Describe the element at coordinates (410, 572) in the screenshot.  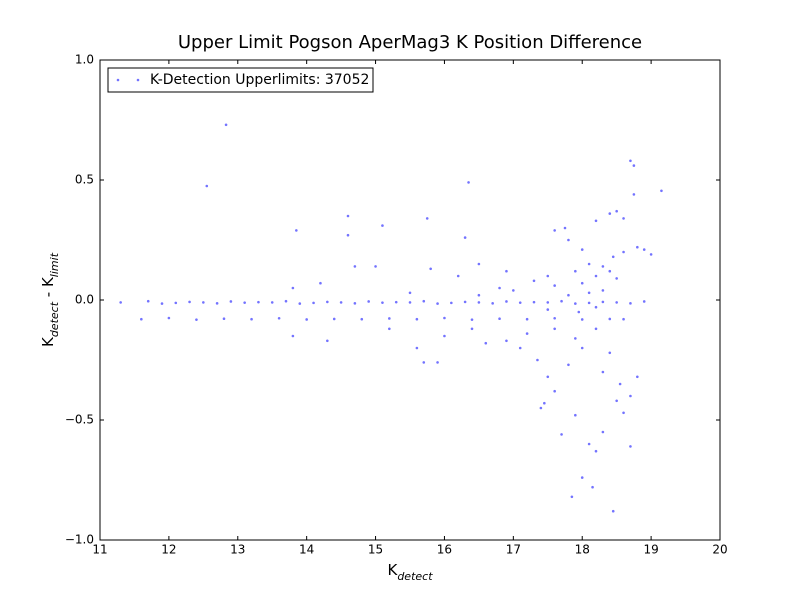
I see `x-axis-label: Kdetect` at that location.